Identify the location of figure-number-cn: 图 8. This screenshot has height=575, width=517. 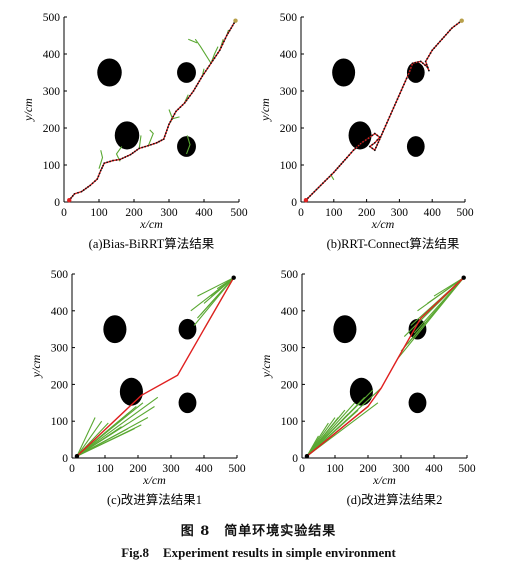
(195, 531).